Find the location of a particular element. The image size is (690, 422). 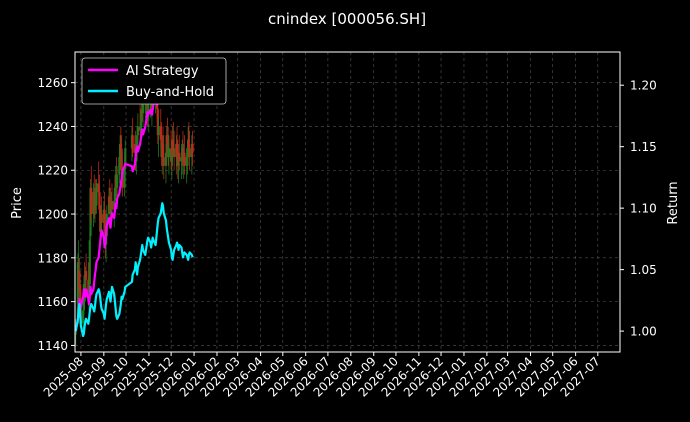

y-axis-label: Price is located at coordinates (17, 203).